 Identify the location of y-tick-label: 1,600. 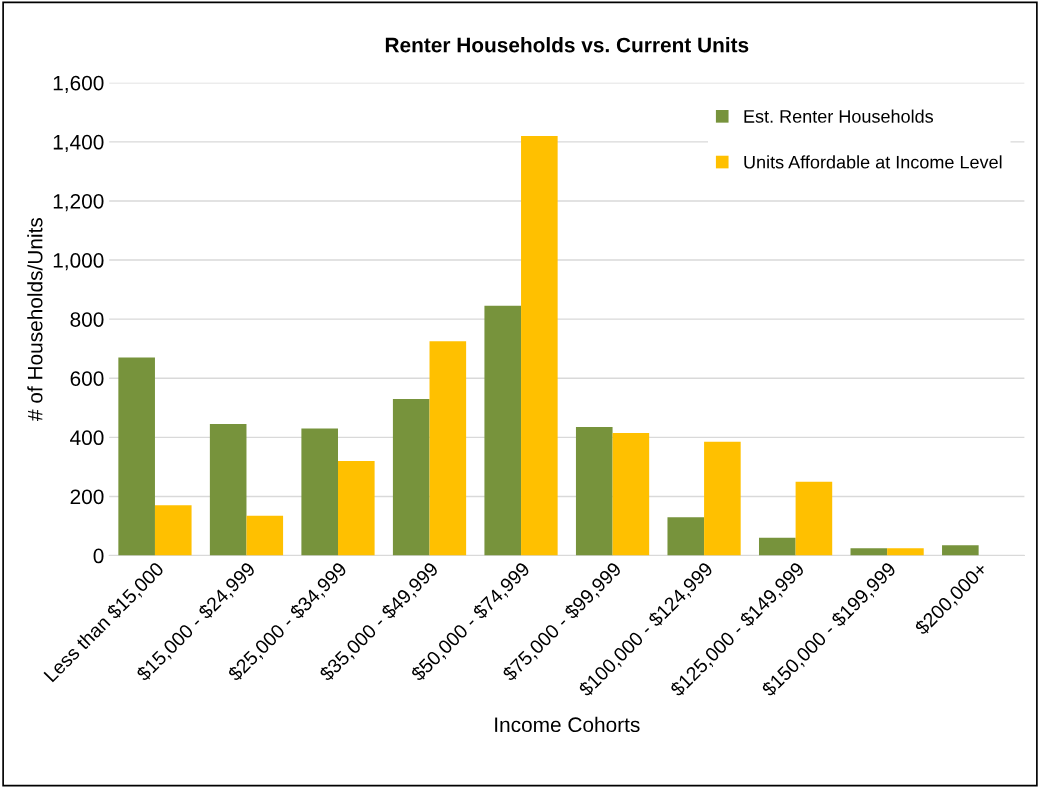
(78, 84).